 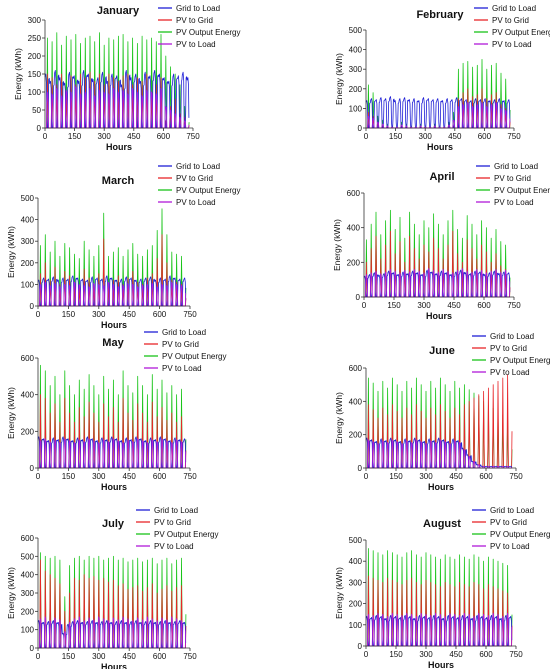 I want to click on chart-title: May, so click(x=113, y=343).